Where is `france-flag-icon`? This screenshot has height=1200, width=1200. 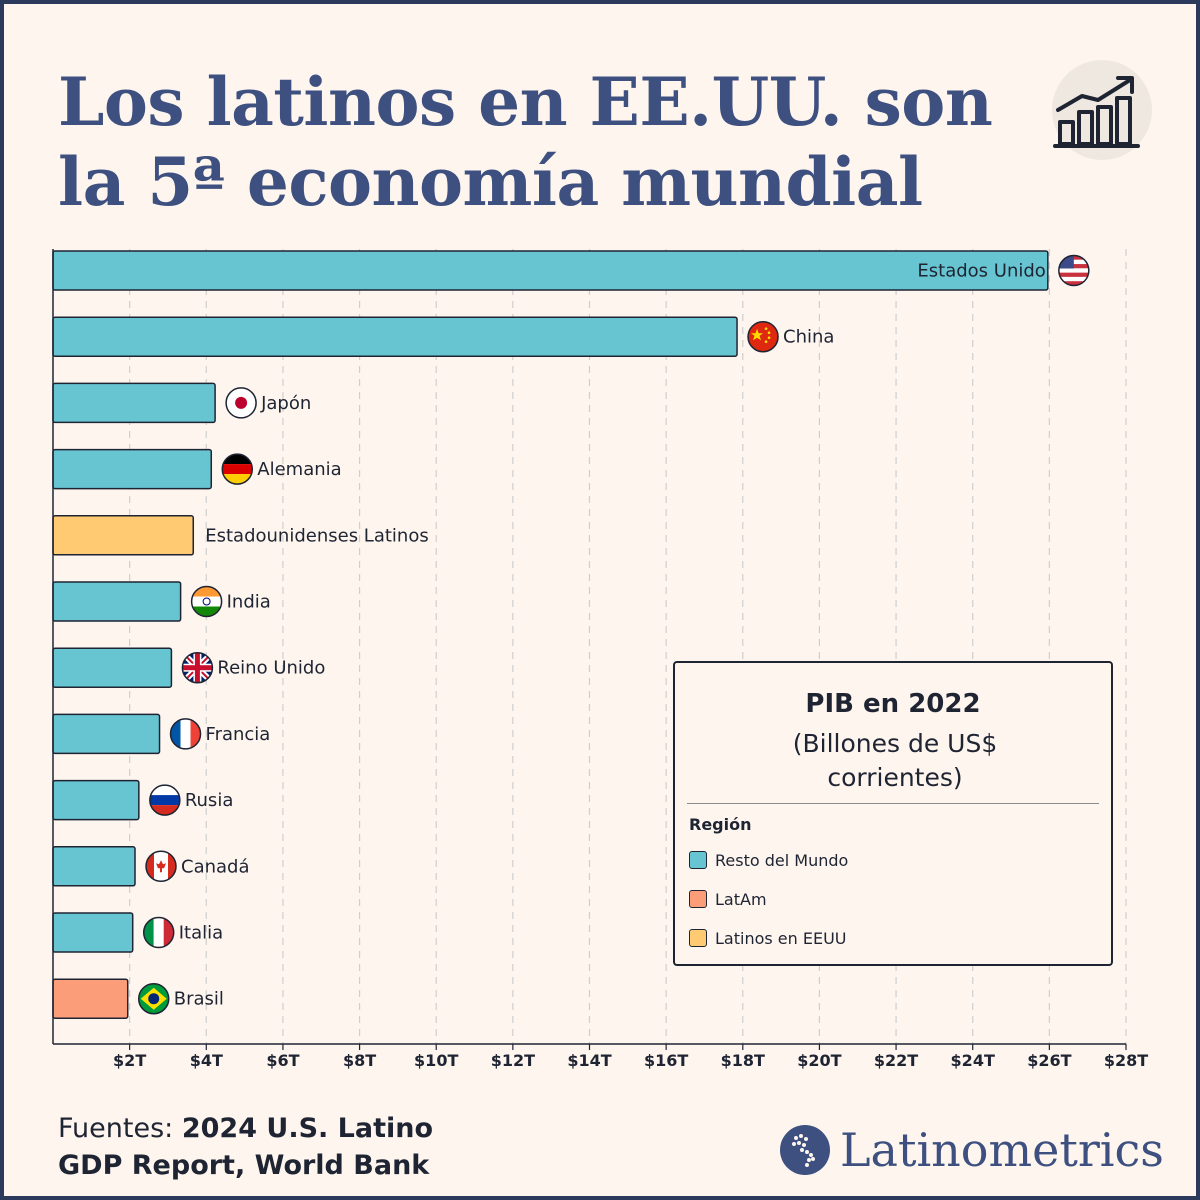 france-flag-icon is located at coordinates (185, 734).